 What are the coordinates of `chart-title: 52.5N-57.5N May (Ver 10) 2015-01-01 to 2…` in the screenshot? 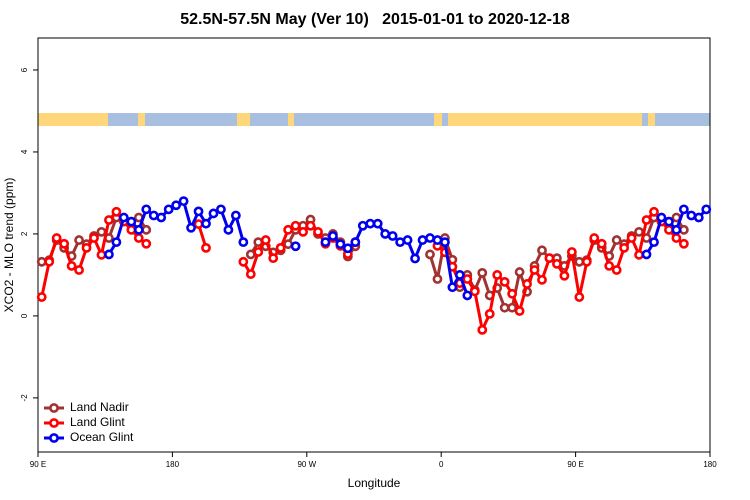 It's located at (375, 19).